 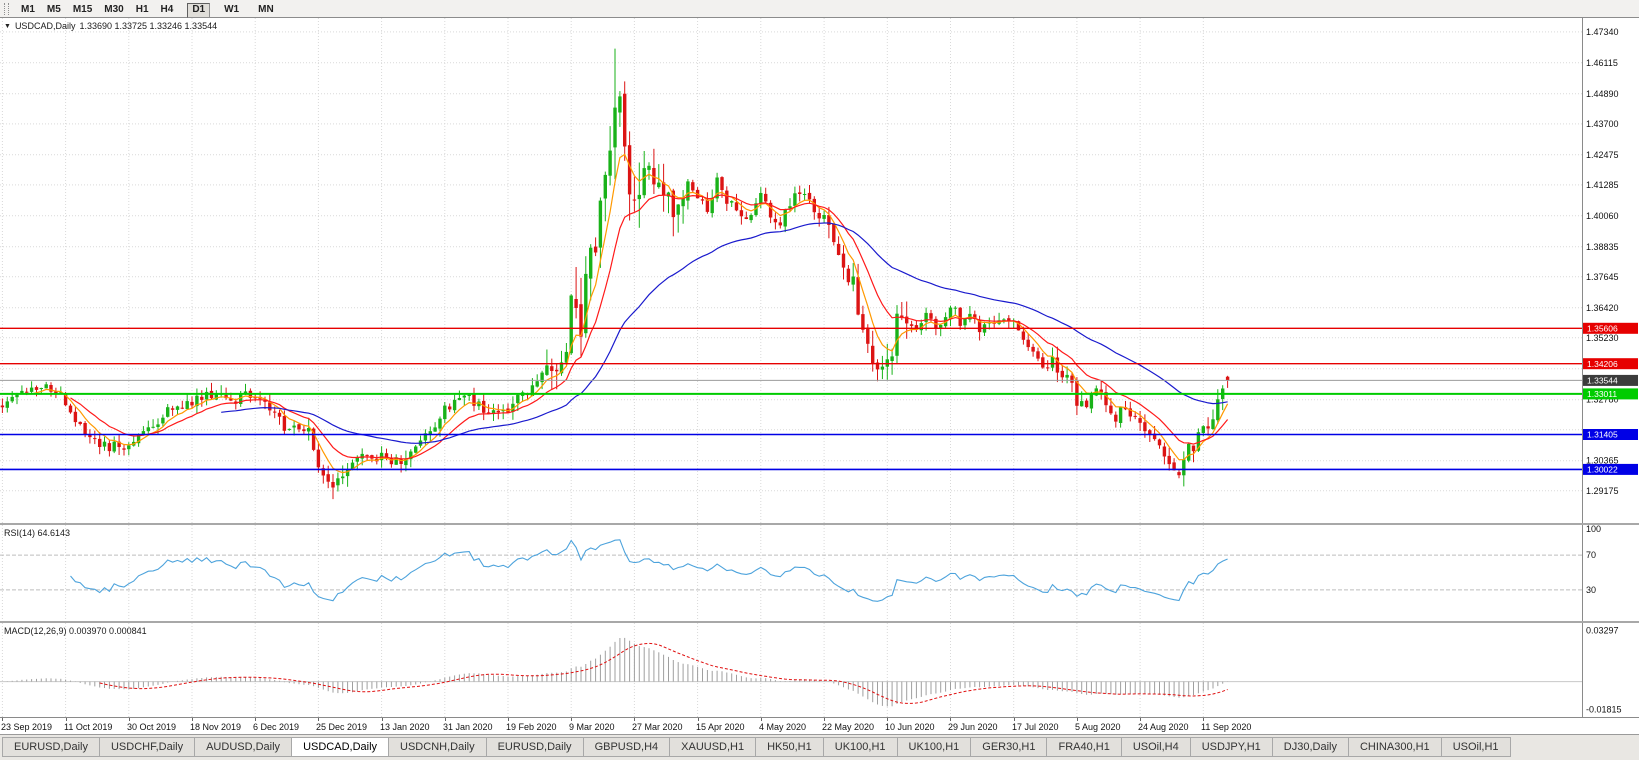 I want to click on timeframe-button-h4: H4, so click(x=167, y=10).